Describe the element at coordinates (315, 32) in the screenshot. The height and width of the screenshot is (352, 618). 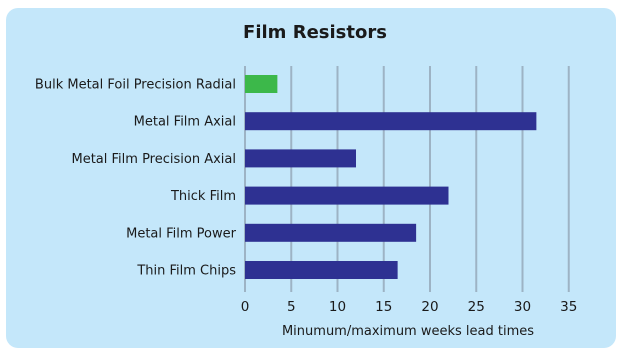
I see `chart-title: Film Resistors` at that location.